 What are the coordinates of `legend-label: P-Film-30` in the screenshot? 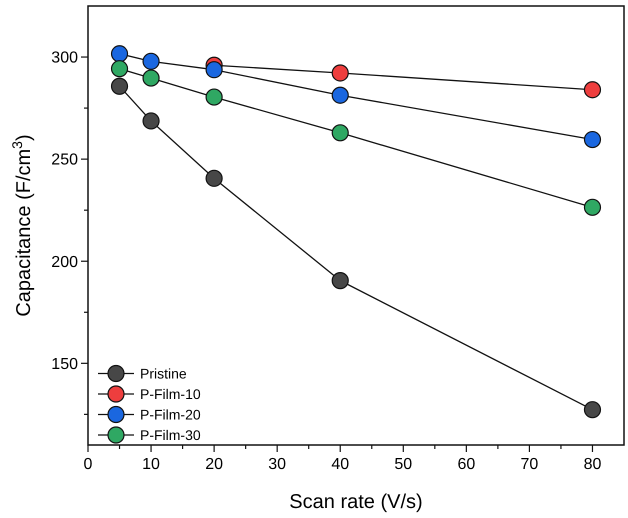 It's located at (170, 434).